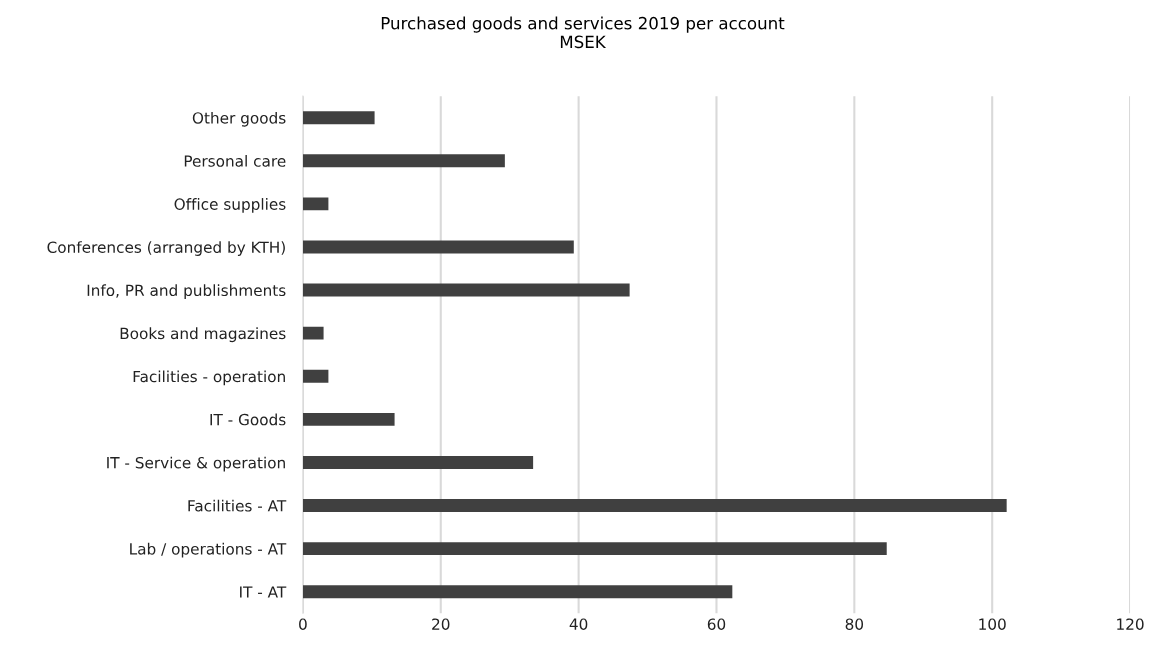 Image resolution: width=1165 pixels, height=663 pixels. I want to click on x-tick-label: 0, so click(303, 624).